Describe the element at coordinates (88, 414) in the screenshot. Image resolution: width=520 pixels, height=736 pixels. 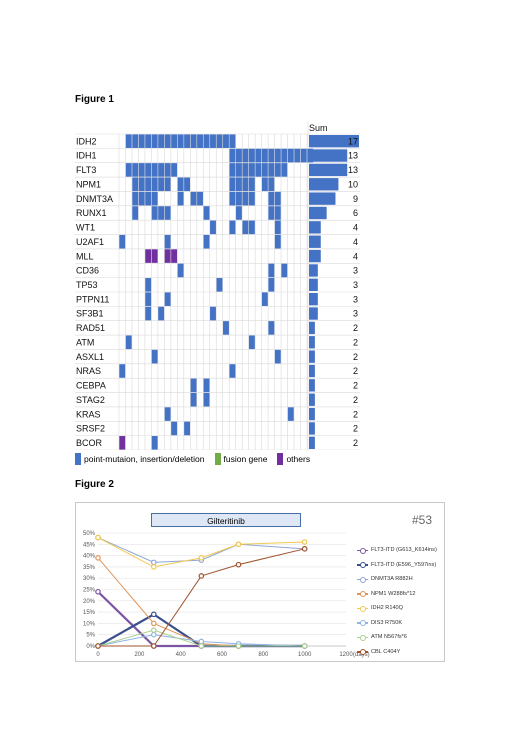
I see `gene-label-kras: KRAS` at that location.